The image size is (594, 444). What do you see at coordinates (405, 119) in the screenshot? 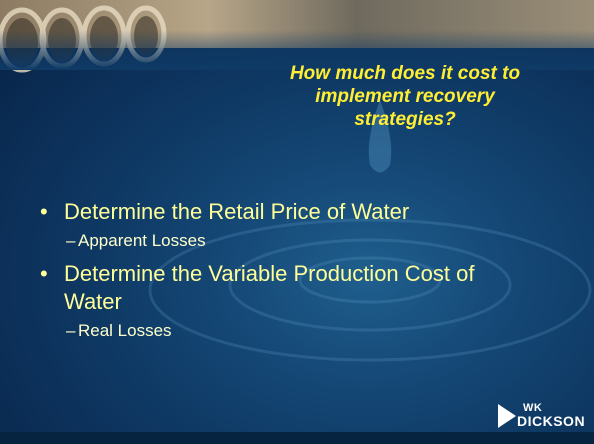
I see `title-line: strategies?` at bounding box center [405, 119].